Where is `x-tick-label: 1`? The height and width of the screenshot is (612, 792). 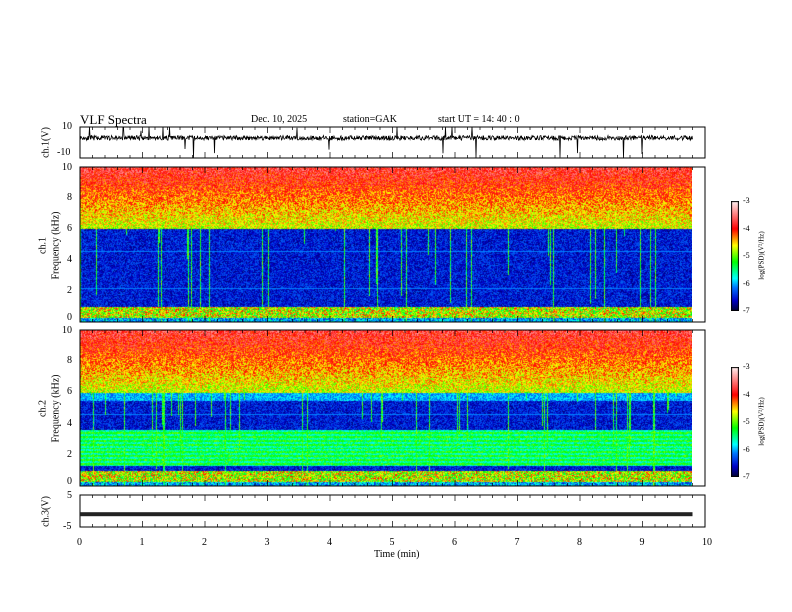 x-tick-label: 1 is located at coordinates (142, 542).